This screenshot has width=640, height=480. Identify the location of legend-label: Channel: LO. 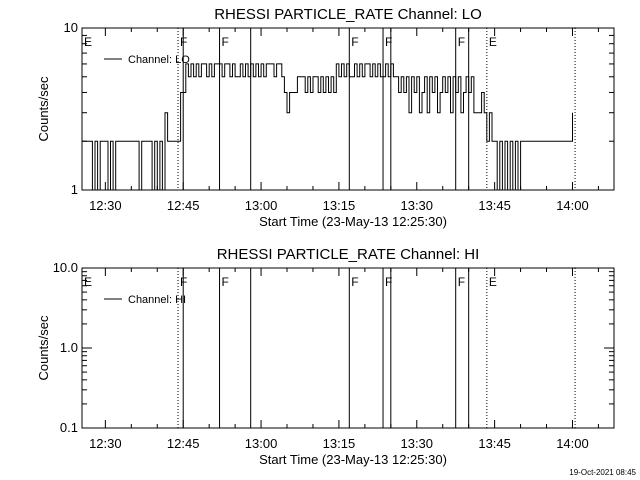
(159, 60).